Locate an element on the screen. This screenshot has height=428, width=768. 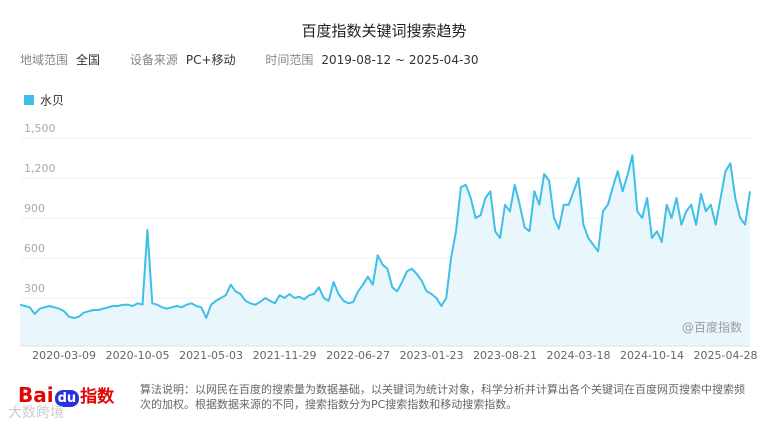
x-tick-label: 2024-03-18 is located at coordinates (579, 355).